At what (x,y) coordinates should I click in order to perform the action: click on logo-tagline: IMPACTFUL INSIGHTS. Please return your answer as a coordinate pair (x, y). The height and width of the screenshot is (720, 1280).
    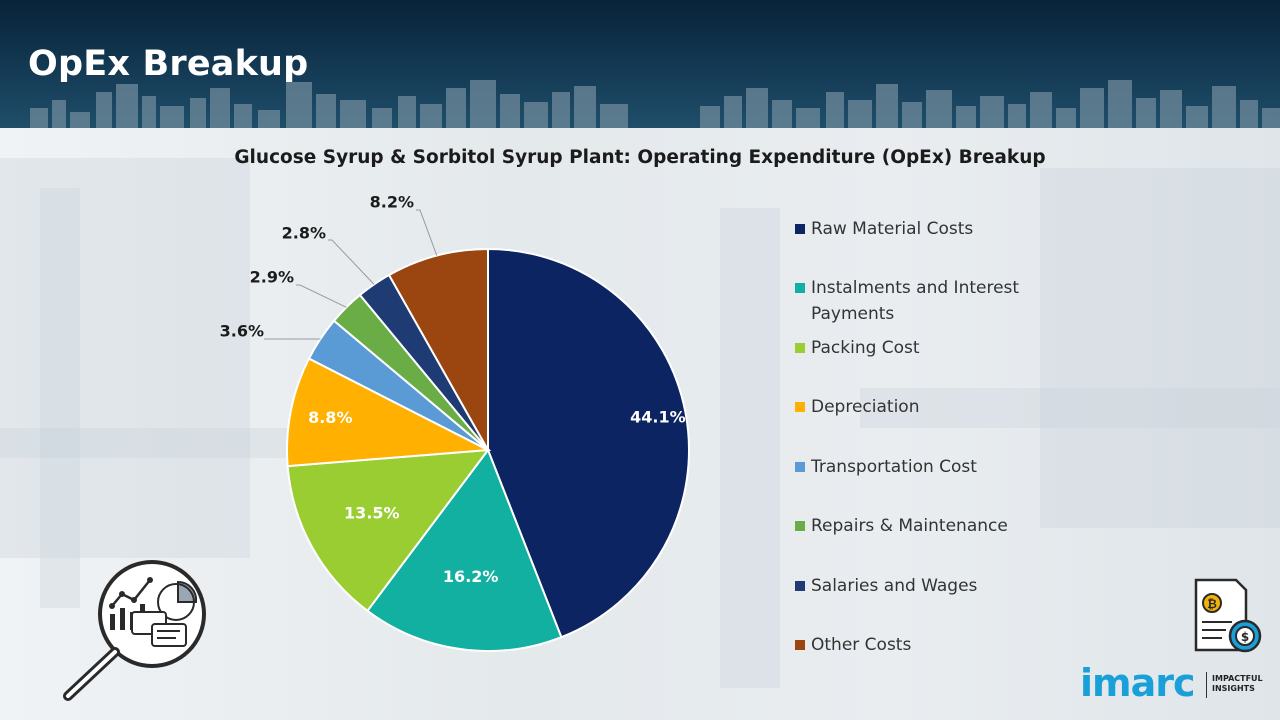
    Looking at the image, I should click on (1237, 684).